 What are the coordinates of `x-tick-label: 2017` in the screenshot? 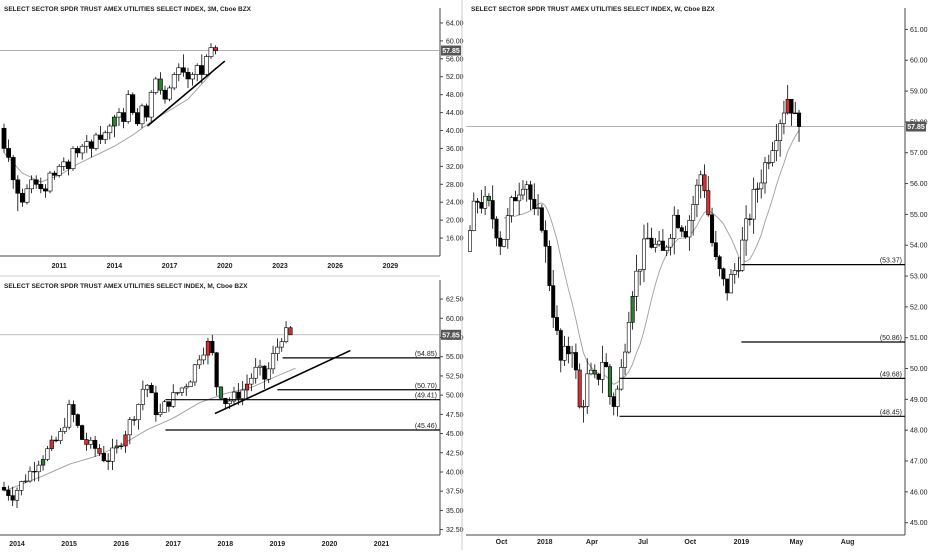 It's located at (173, 544).